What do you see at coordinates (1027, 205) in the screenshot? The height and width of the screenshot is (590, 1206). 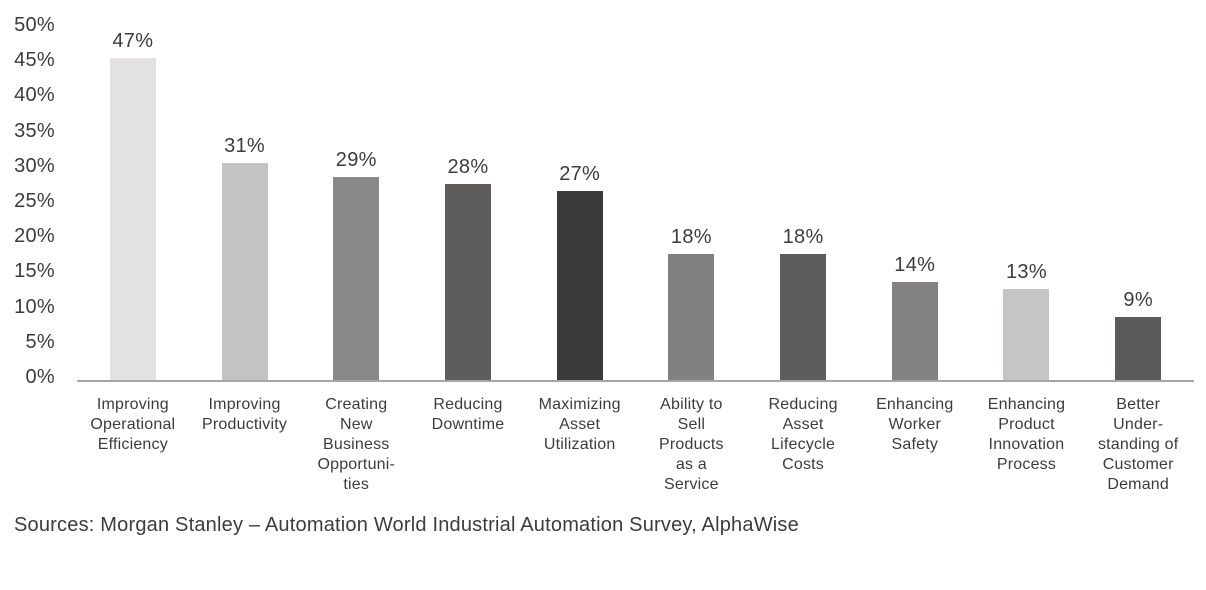 I see `bar-group: 13%` at bounding box center [1027, 205].